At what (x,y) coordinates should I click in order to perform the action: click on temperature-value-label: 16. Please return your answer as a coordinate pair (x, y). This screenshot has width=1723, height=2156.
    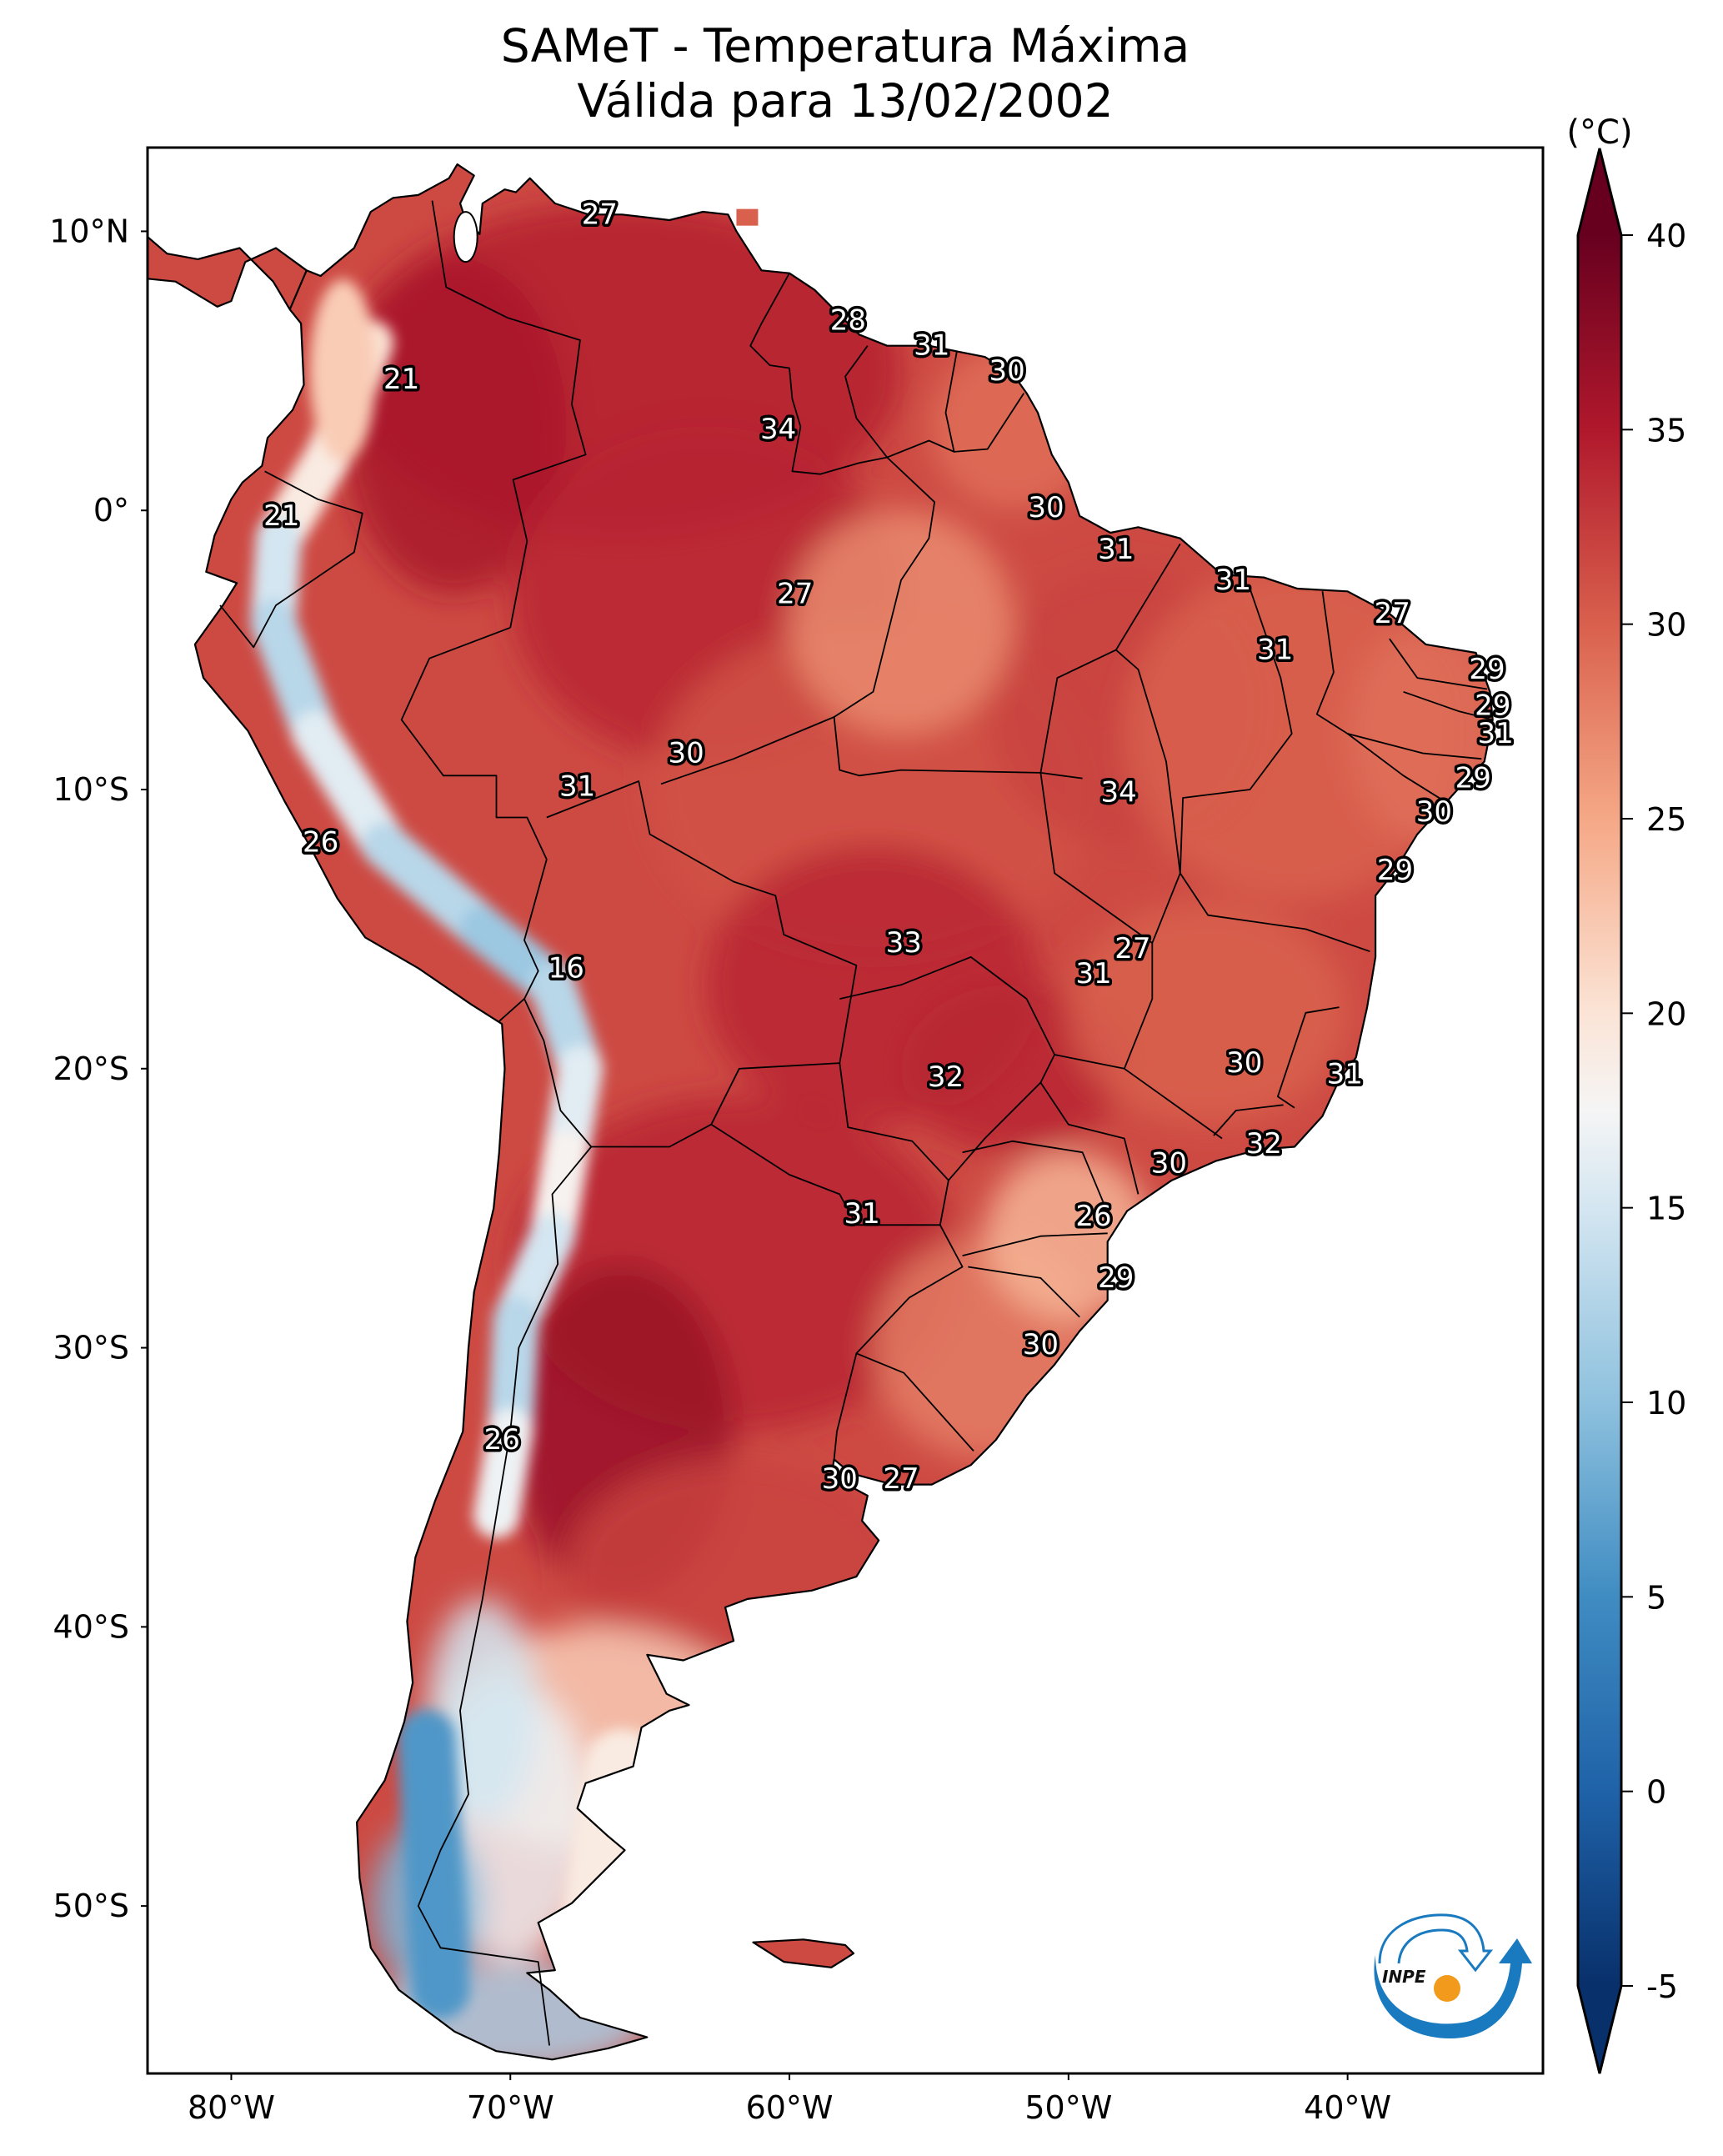
    Looking at the image, I should click on (566, 968).